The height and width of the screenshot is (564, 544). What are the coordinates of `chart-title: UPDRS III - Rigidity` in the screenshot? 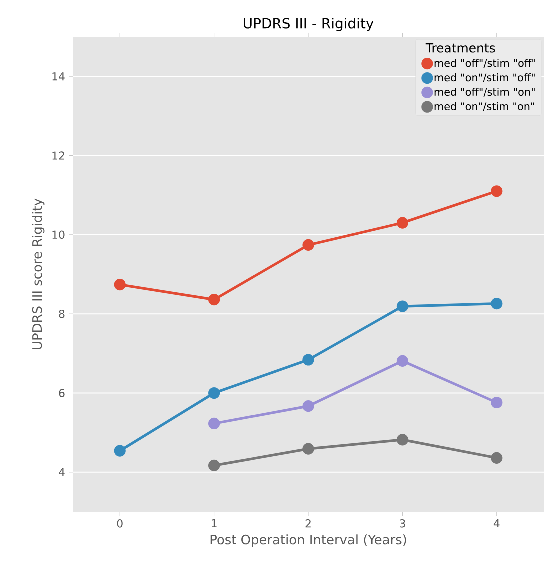 It's located at (309, 25).